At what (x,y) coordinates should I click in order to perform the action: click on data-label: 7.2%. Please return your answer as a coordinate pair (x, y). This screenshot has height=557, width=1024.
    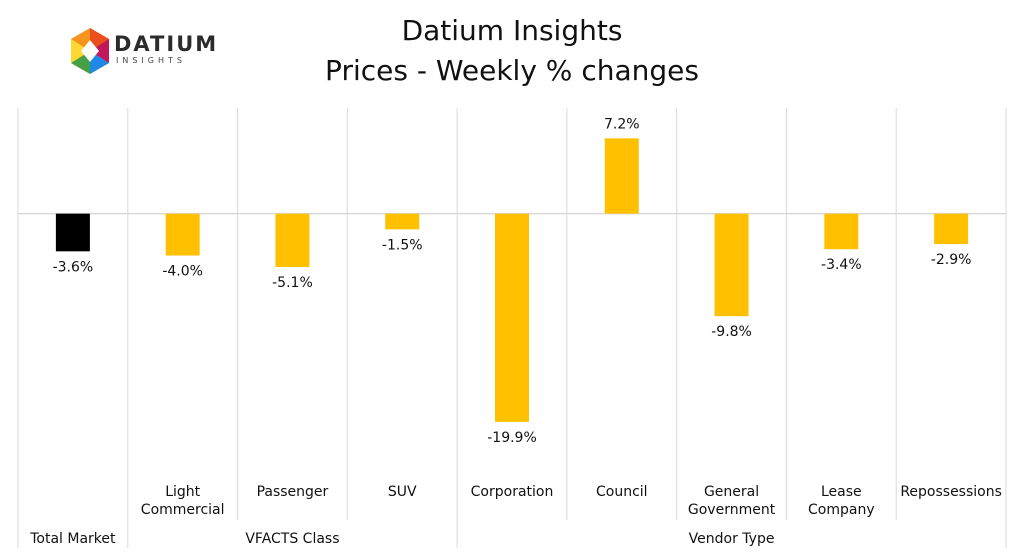
    Looking at the image, I should click on (622, 124).